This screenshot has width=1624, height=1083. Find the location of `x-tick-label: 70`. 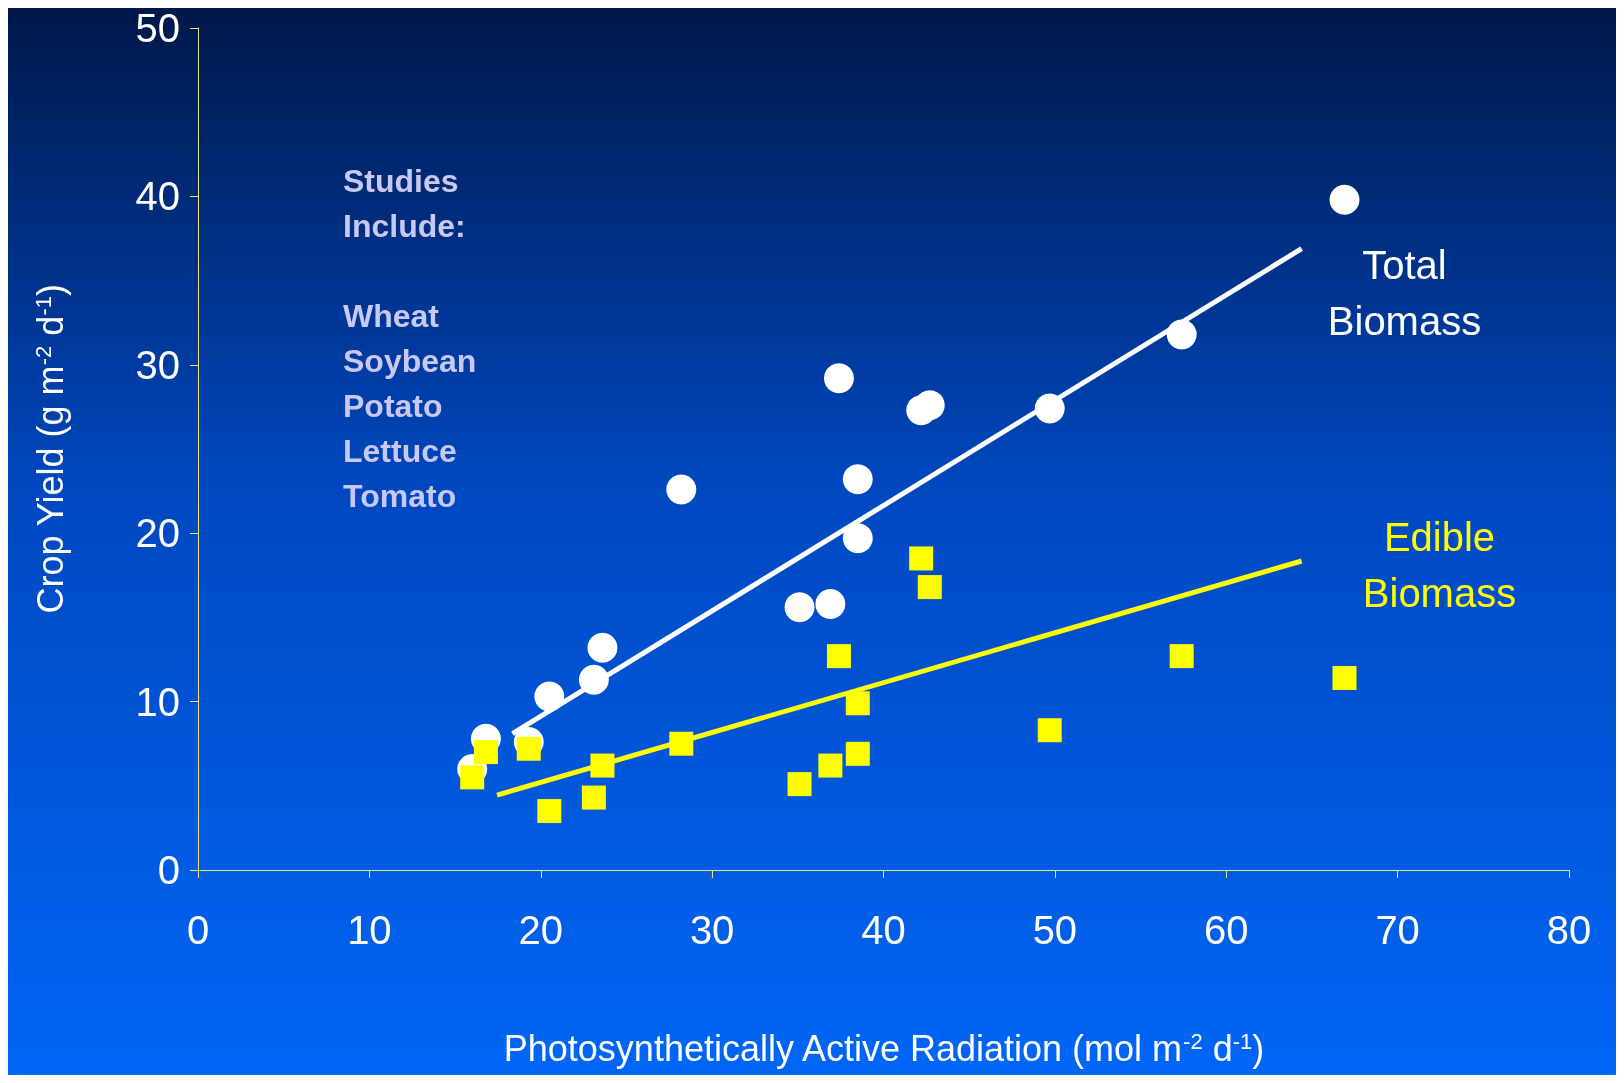

x-tick-label: 70 is located at coordinates (1397, 930).